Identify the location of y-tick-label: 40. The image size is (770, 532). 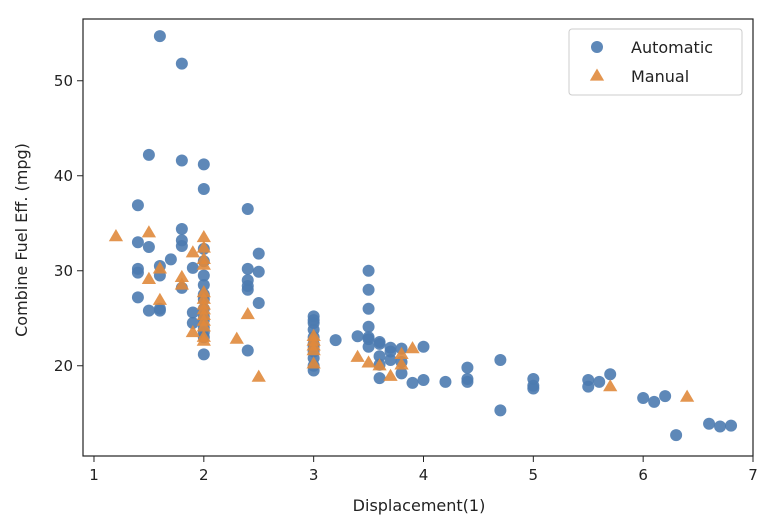
(63, 176).